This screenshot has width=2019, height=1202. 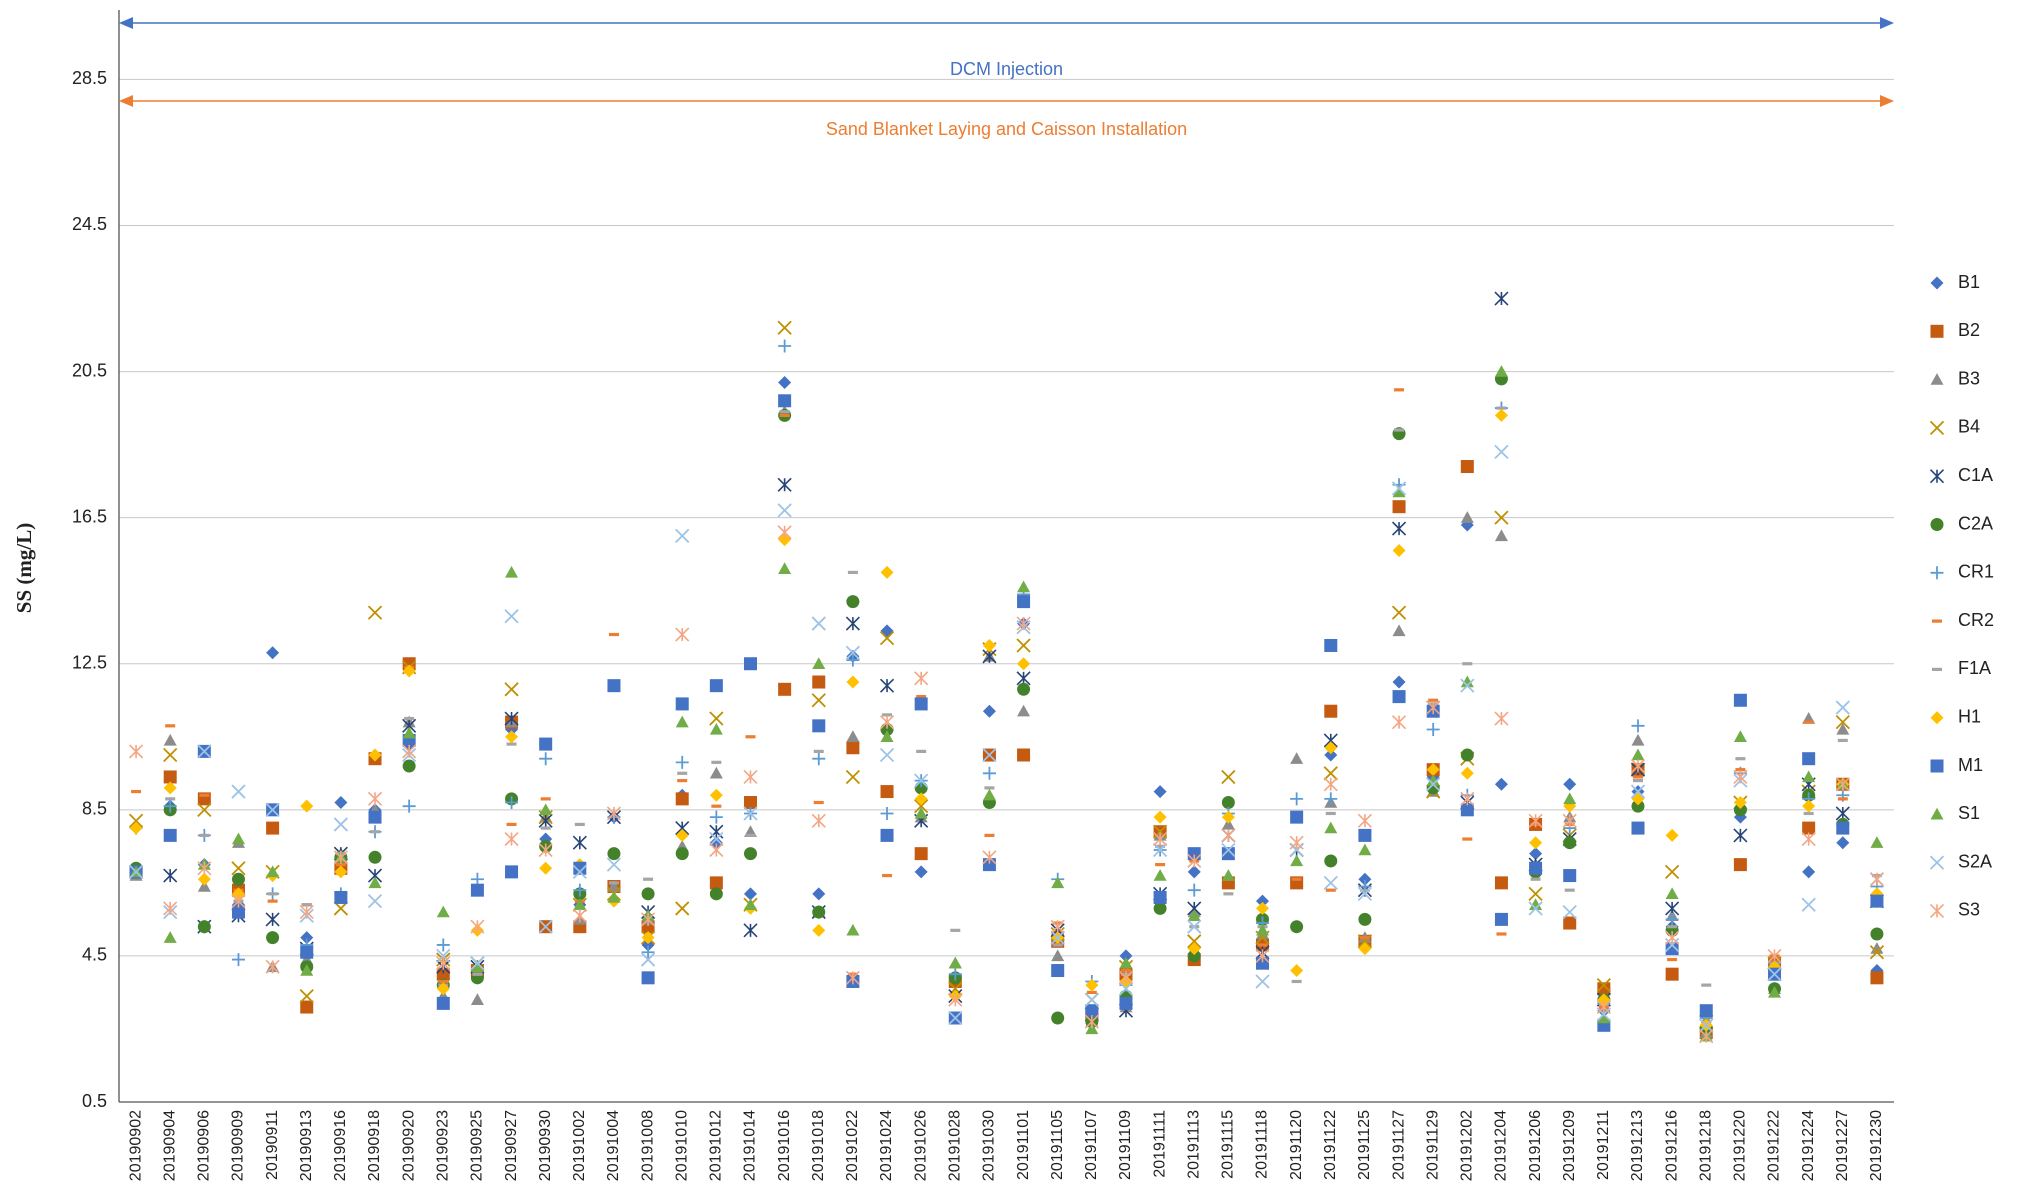 What do you see at coordinates (1330, 1145) in the screenshot?
I see `x-tick-label: 20191122` at bounding box center [1330, 1145].